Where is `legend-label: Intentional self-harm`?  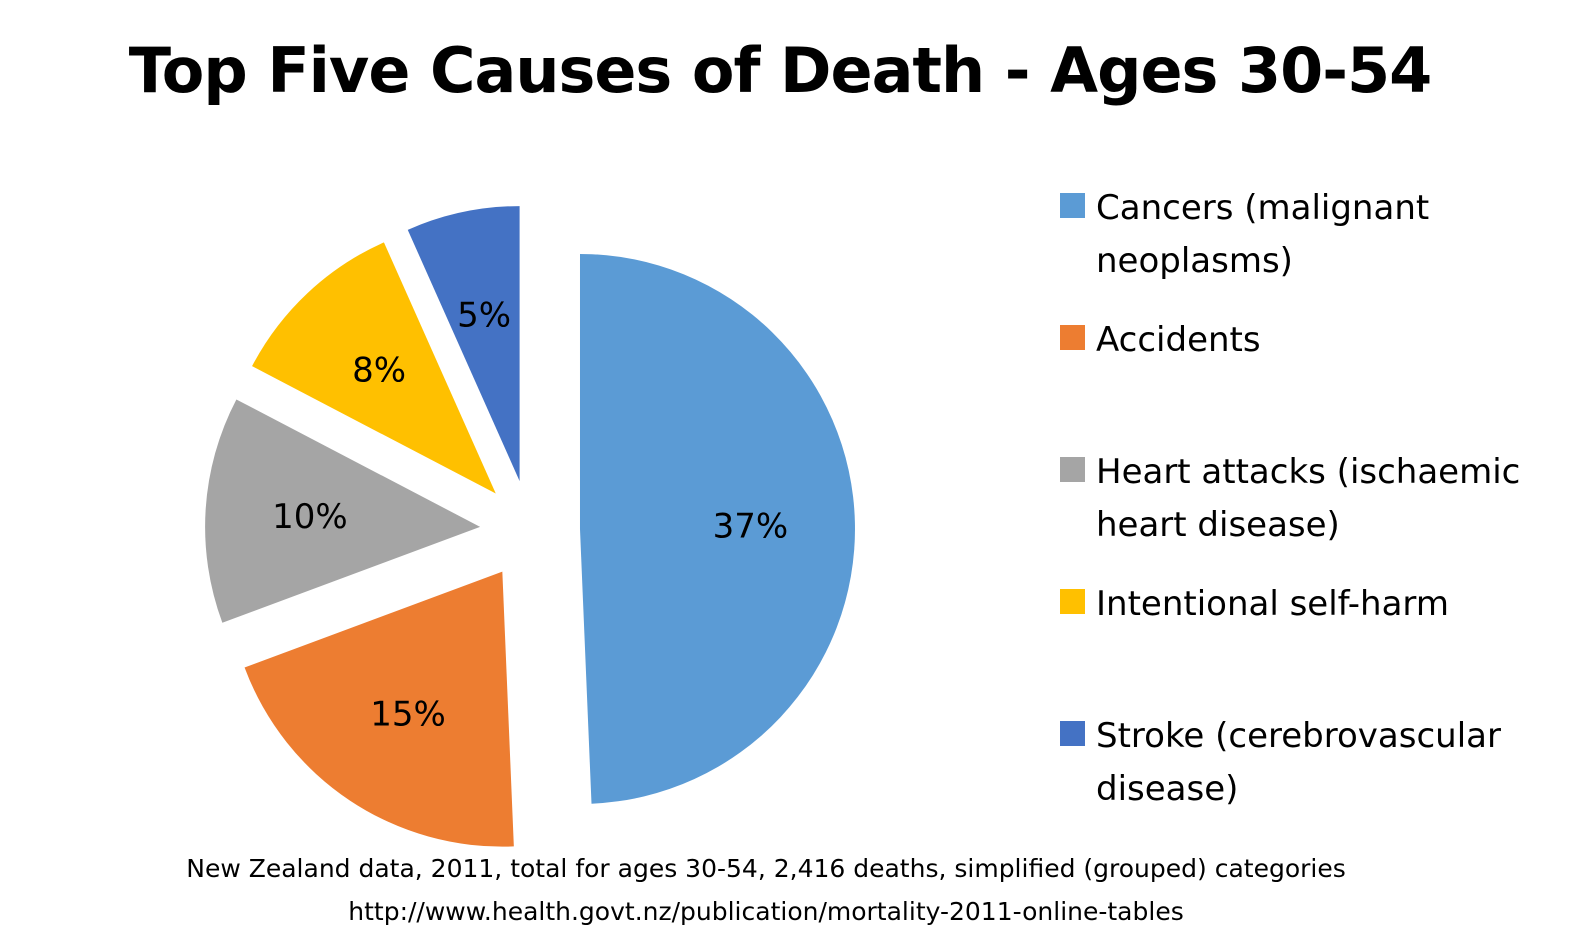 legend-label: Intentional self-harm is located at coordinates (1272, 604).